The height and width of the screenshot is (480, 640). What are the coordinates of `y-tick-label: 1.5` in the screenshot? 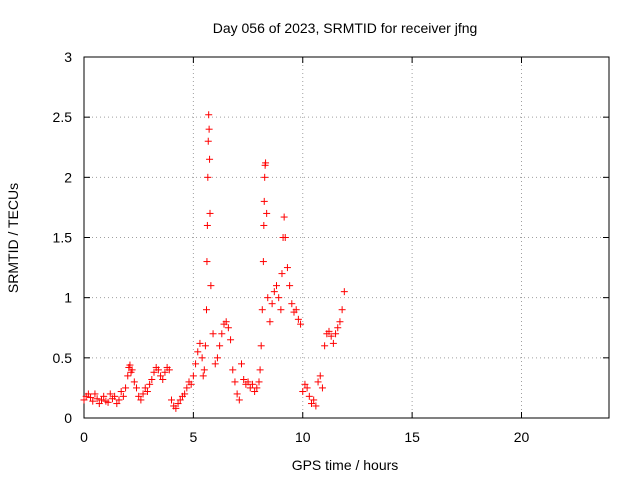 It's located at (63, 238).